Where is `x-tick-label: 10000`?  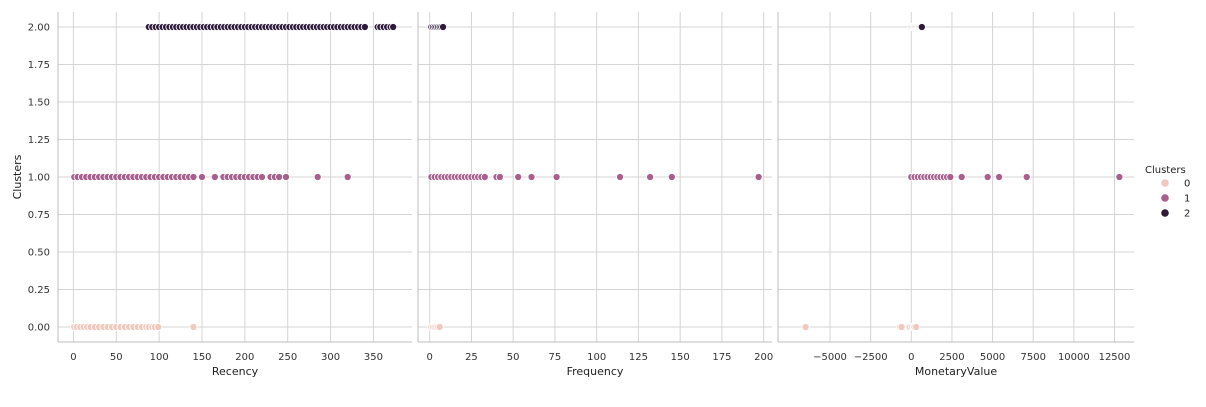 x-tick-label: 10000 is located at coordinates (1074, 357).